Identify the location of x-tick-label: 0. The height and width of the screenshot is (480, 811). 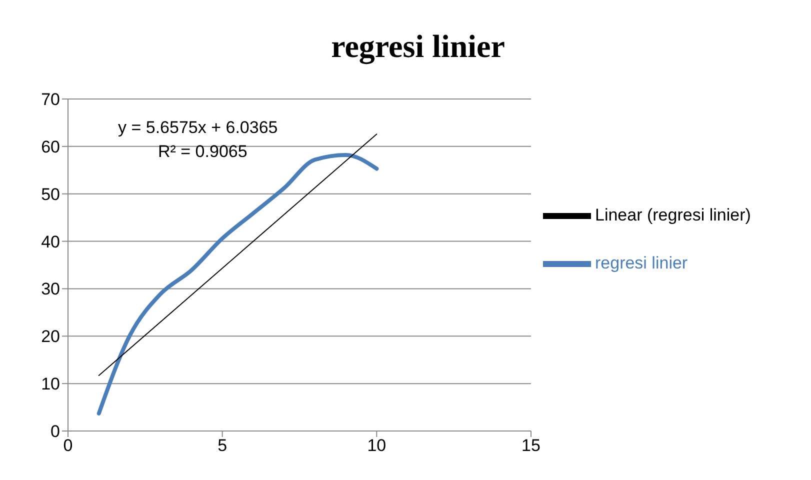
(68, 446).